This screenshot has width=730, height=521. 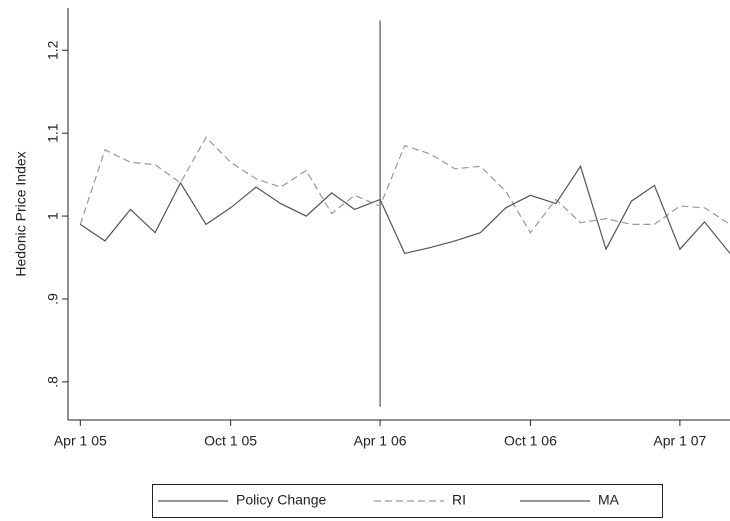 What do you see at coordinates (53, 133) in the screenshot?
I see `y-tick-label: 1.1` at bounding box center [53, 133].